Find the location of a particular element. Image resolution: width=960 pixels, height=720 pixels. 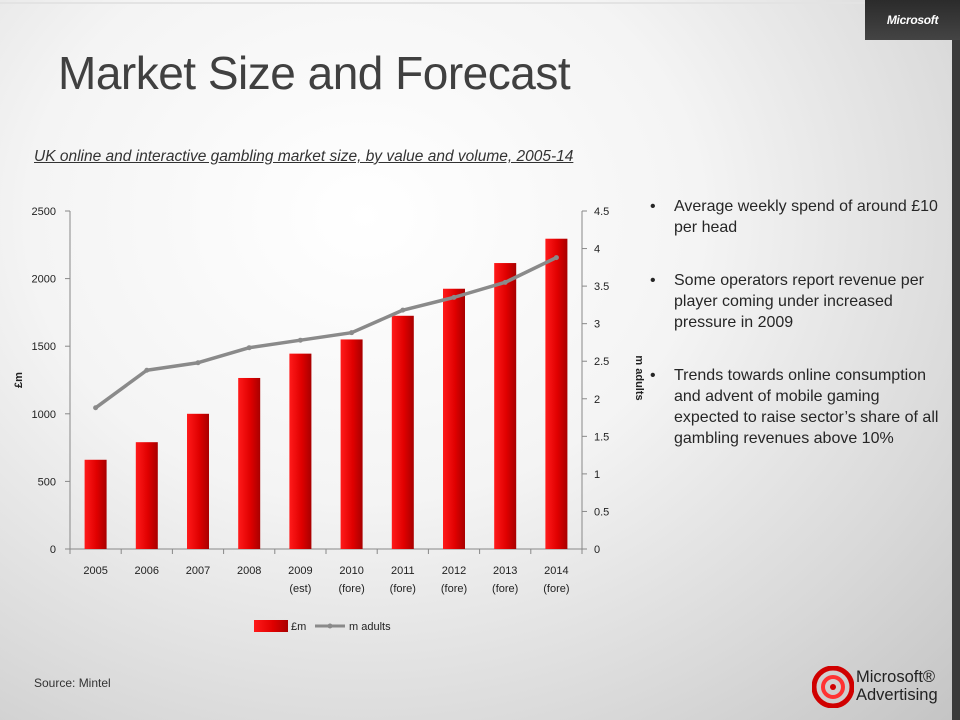

y-left-tick-label: 1000 is located at coordinates (44, 415).